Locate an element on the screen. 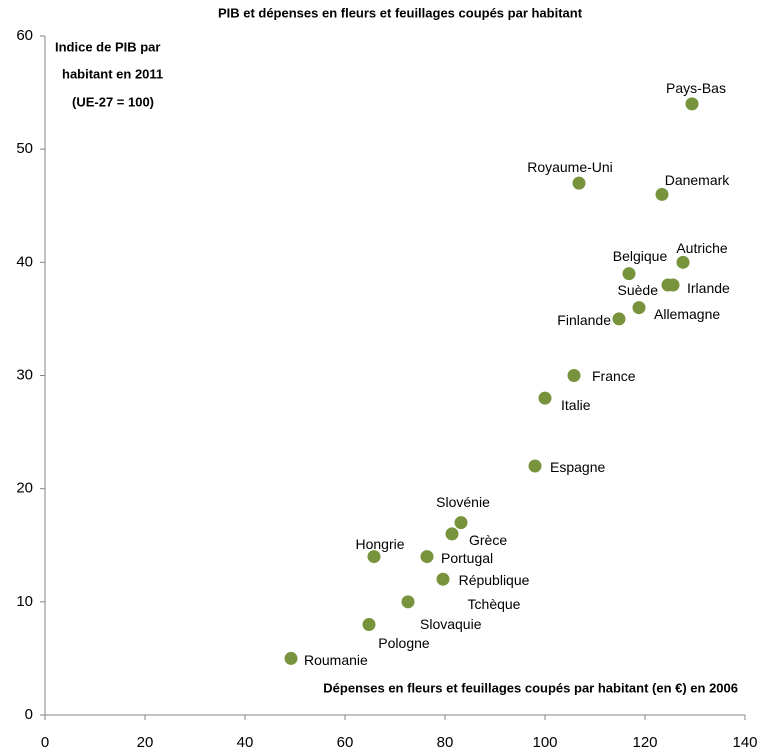 This screenshot has width=766, height=755. y-axis-label: (UE-27 = 100) is located at coordinates (113, 101).